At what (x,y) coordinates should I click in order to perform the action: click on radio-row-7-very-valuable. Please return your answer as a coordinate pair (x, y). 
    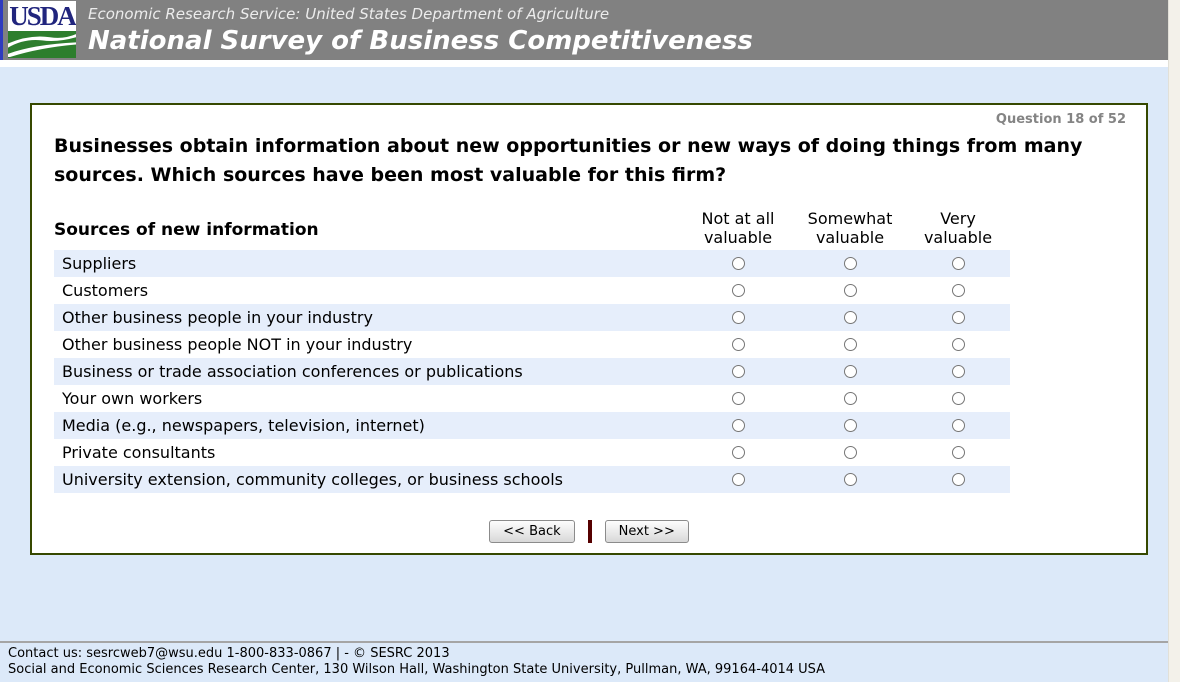
    Looking at the image, I should click on (958, 452).